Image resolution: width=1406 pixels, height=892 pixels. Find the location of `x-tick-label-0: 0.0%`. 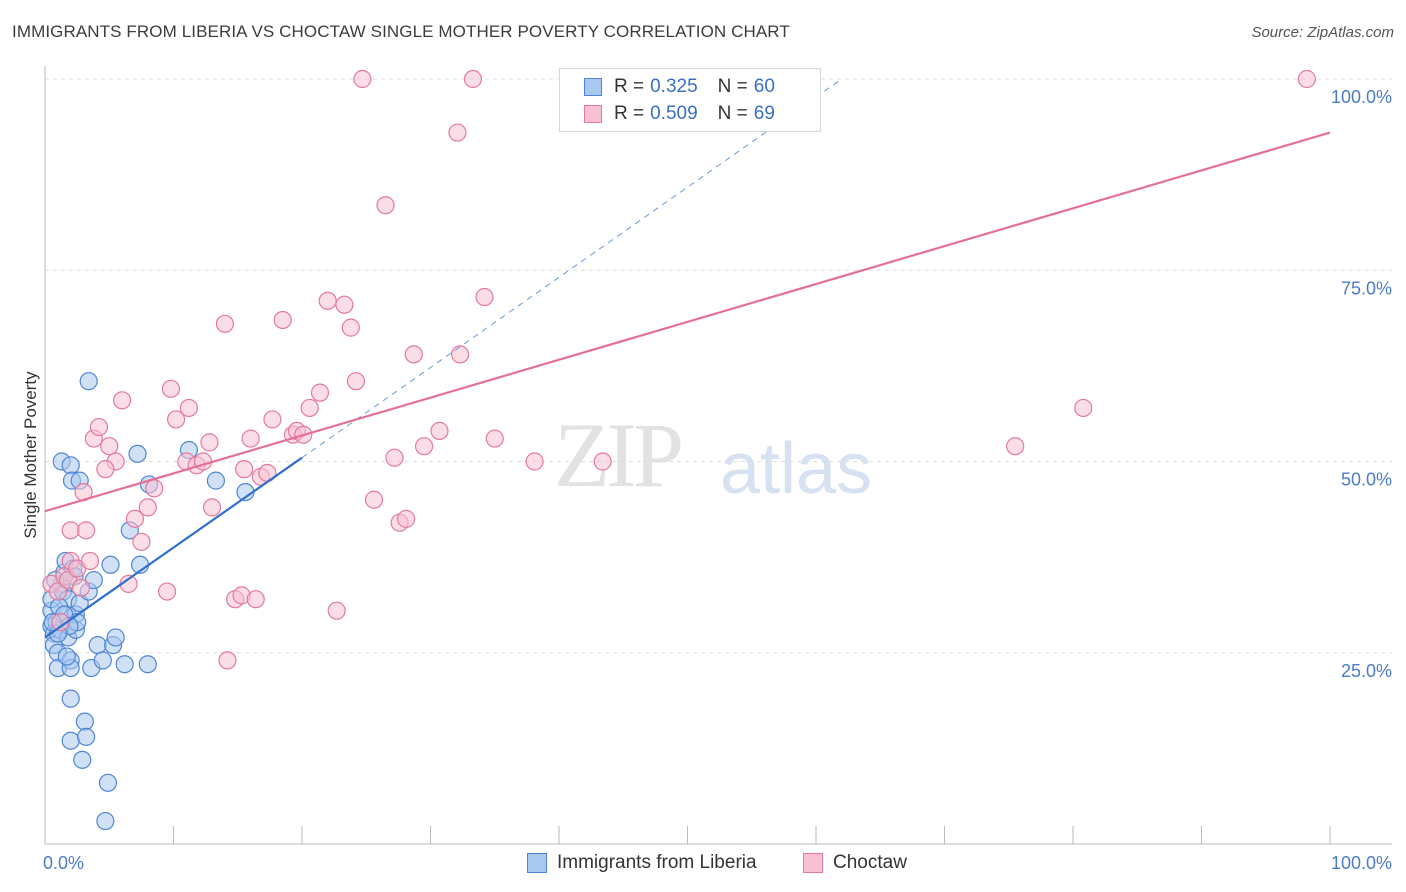

x-tick-label-0: 0.0% is located at coordinates (63, 863).